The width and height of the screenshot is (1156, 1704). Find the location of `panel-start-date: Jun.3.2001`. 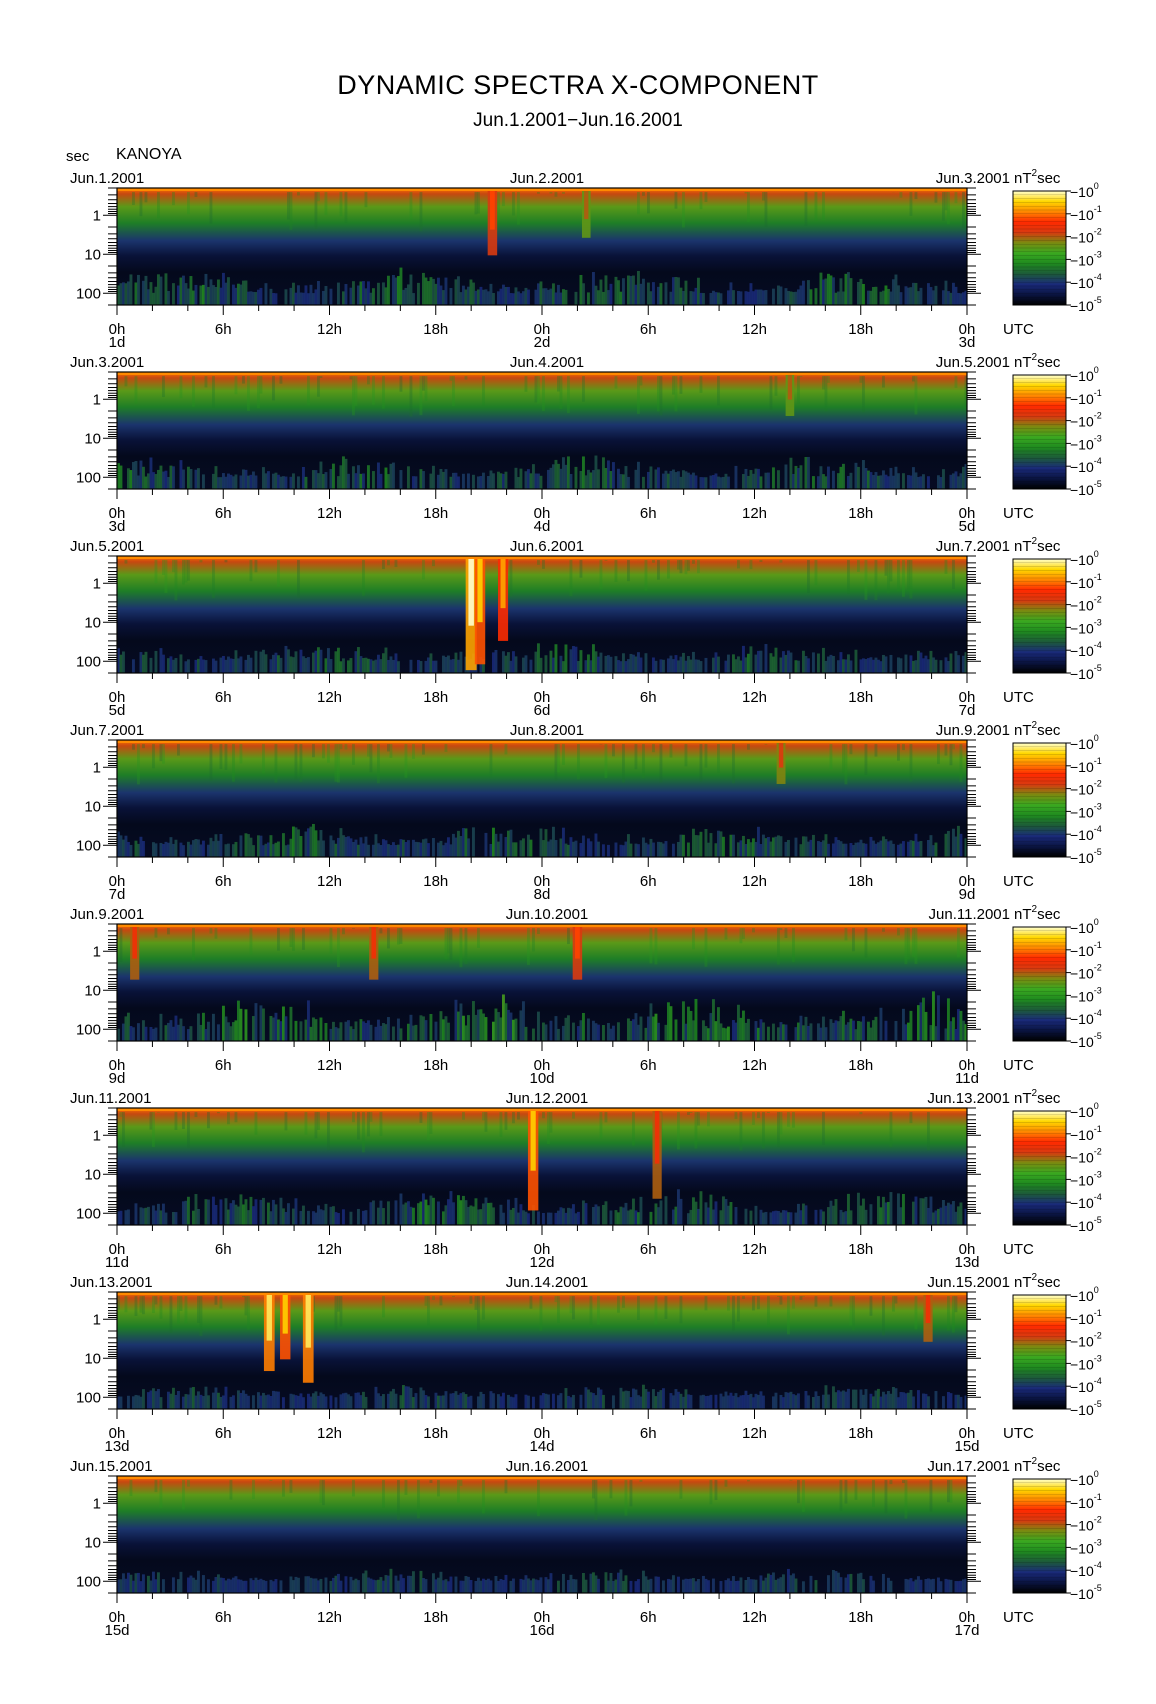

panel-start-date: Jun.3.2001 is located at coordinates (107, 362).